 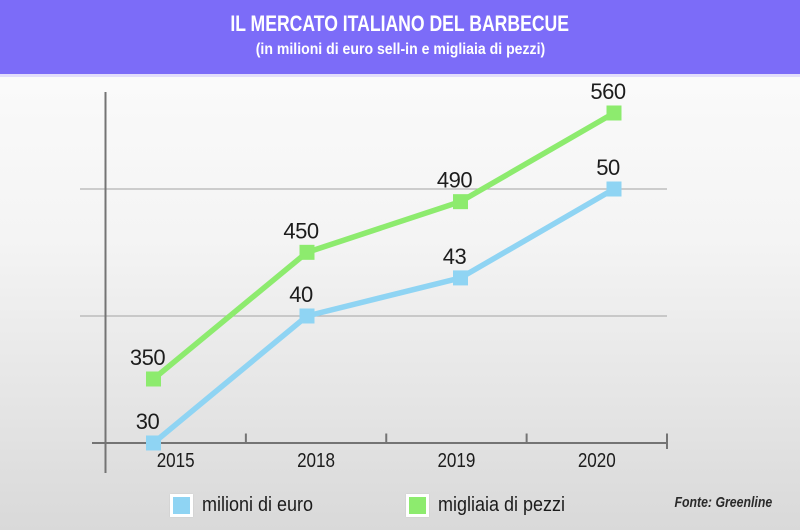 What do you see at coordinates (723, 502) in the screenshot?
I see `source-note: Fonte: Greenline` at bounding box center [723, 502].